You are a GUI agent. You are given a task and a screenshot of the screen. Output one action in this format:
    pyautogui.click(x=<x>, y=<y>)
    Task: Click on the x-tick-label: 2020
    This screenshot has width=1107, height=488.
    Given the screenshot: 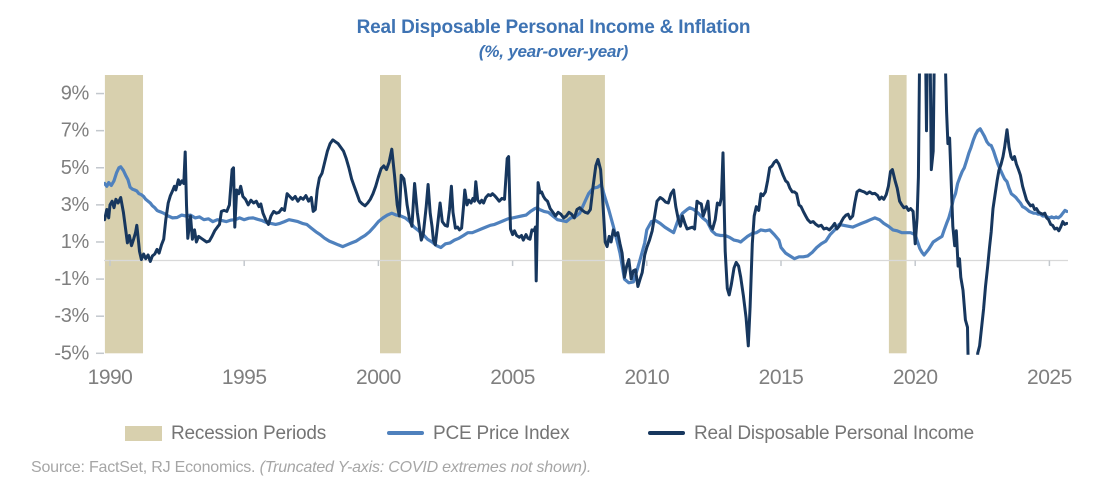 What is the action you would take?
    pyautogui.click(x=915, y=377)
    